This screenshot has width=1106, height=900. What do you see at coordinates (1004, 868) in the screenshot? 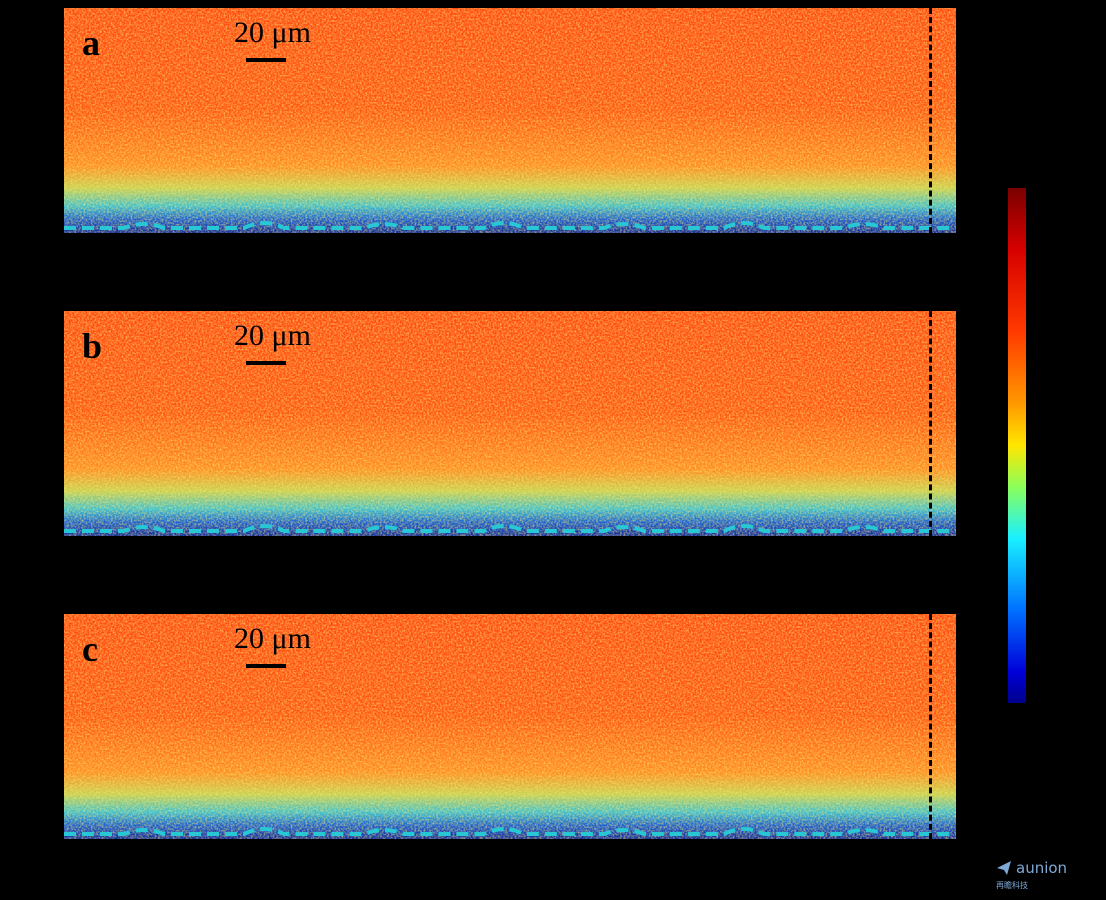
I see `logo-icon` at bounding box center [1004, 868].